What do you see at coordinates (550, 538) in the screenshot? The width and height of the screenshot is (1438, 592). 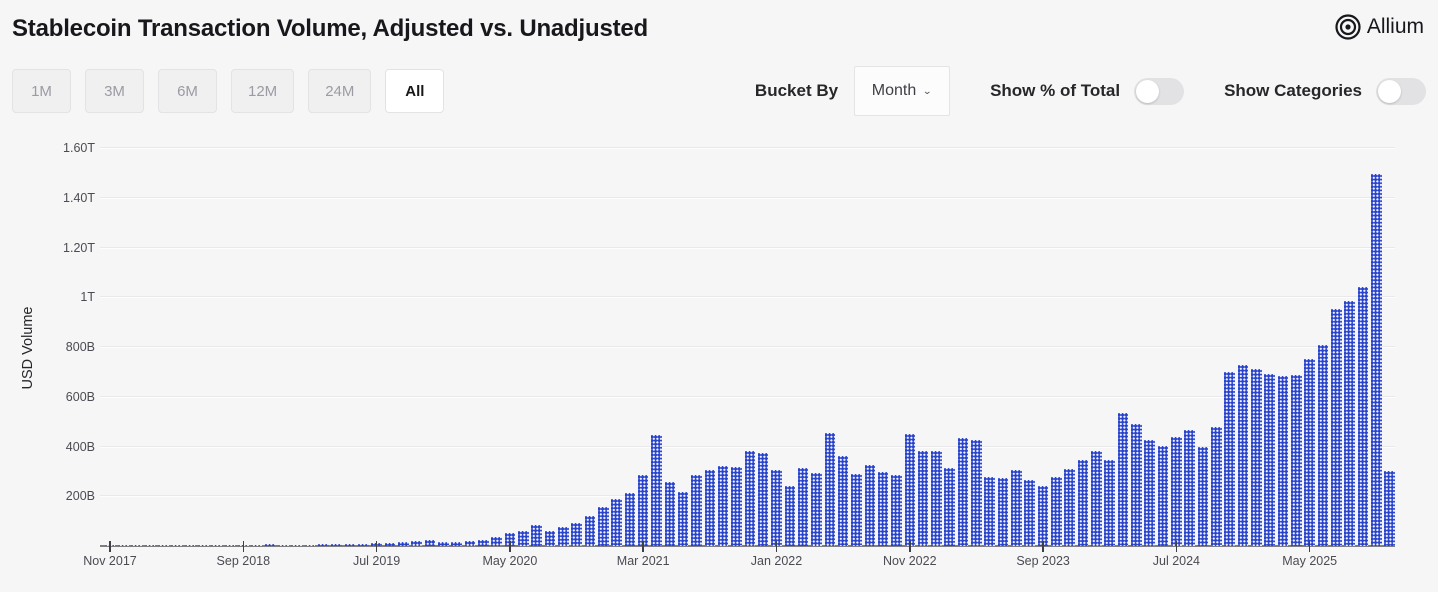 I see `bar-aug-2020` at bounding box center [550, 538].